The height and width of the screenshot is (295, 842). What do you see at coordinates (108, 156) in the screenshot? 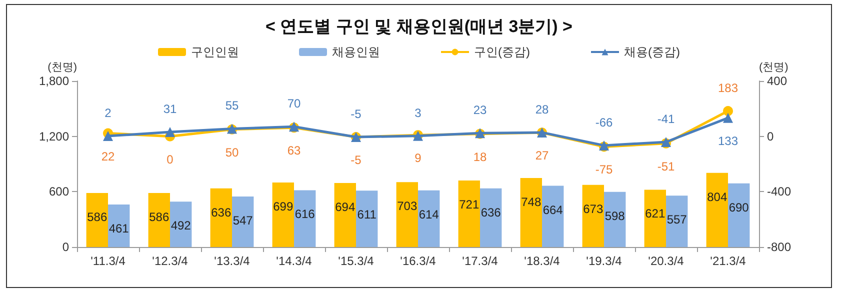
I see `data-label: 22` at bounding box center [108, 156].